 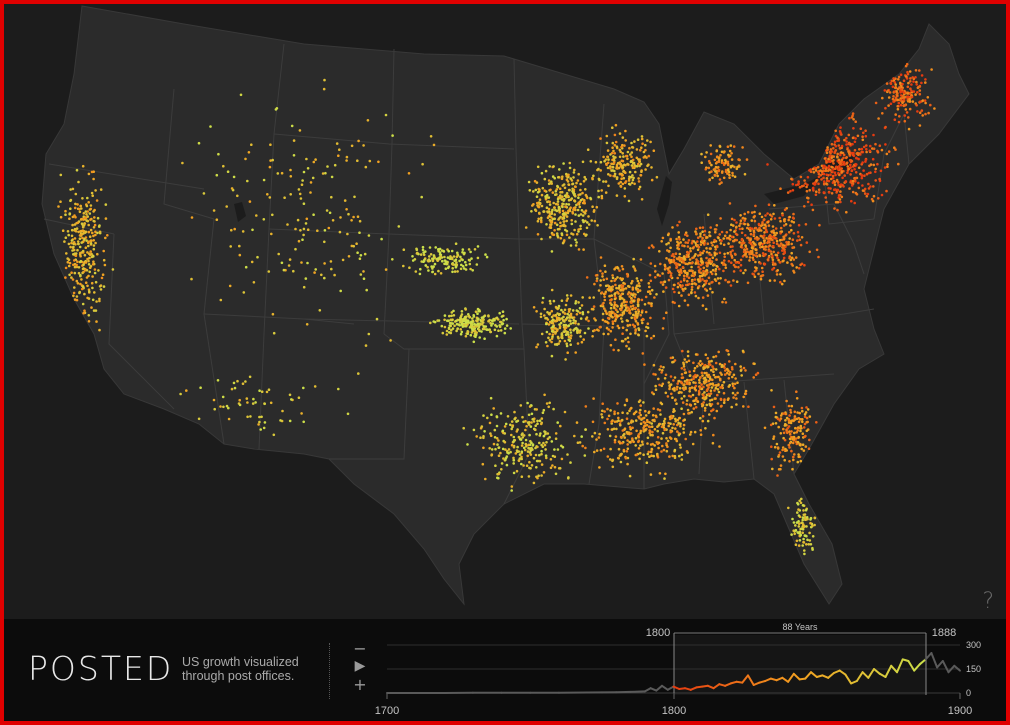 What do you see at coordinates (745, 679) in the screenshot?
I see `series-segment` at bounding box center [745, 679].